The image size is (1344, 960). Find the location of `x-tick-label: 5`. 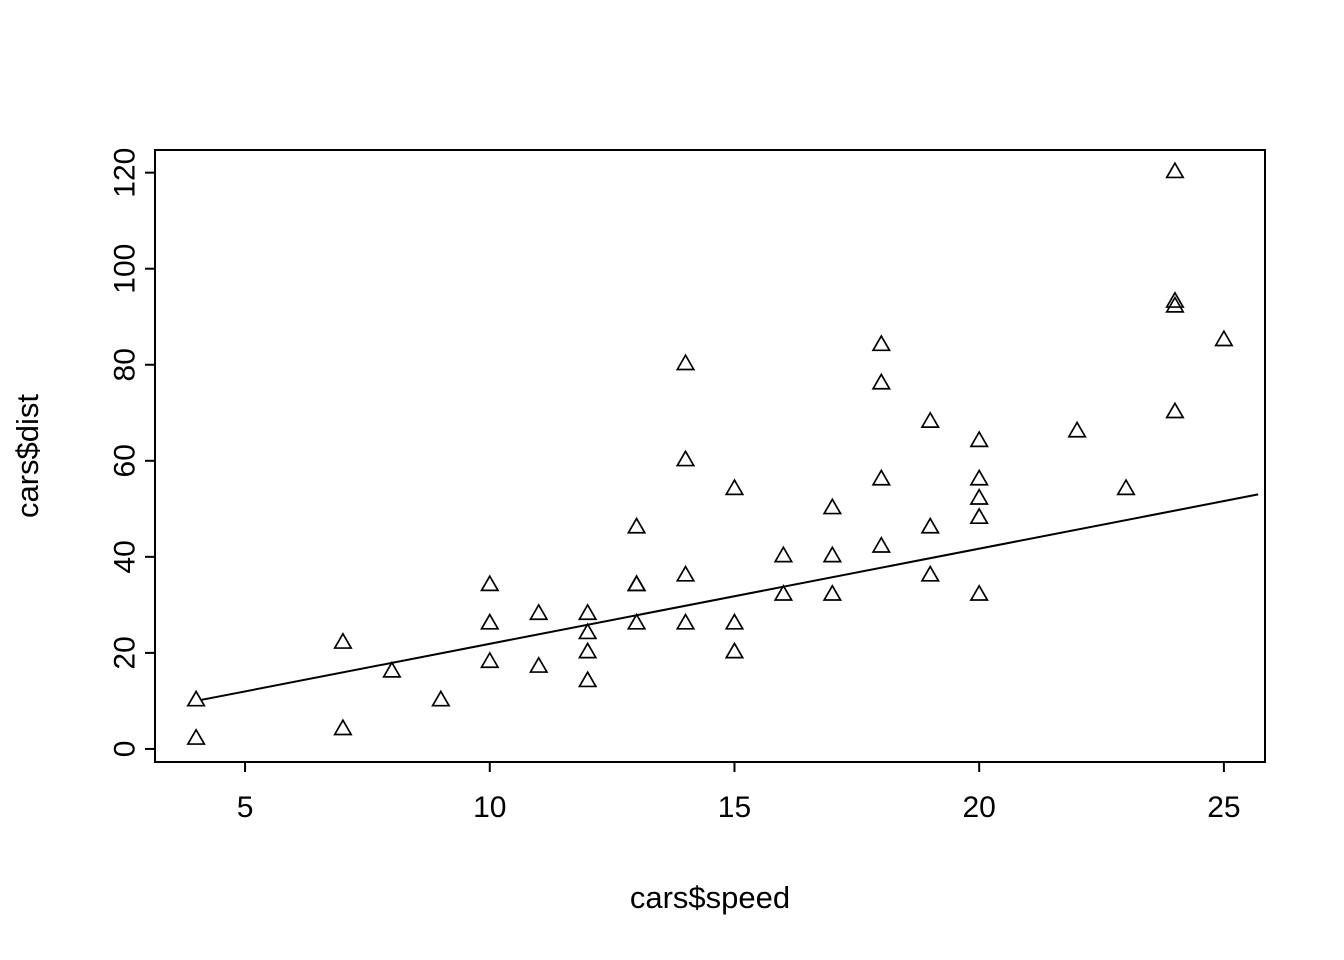

x-tick-label: 5 is located at coordinates (245, 807).